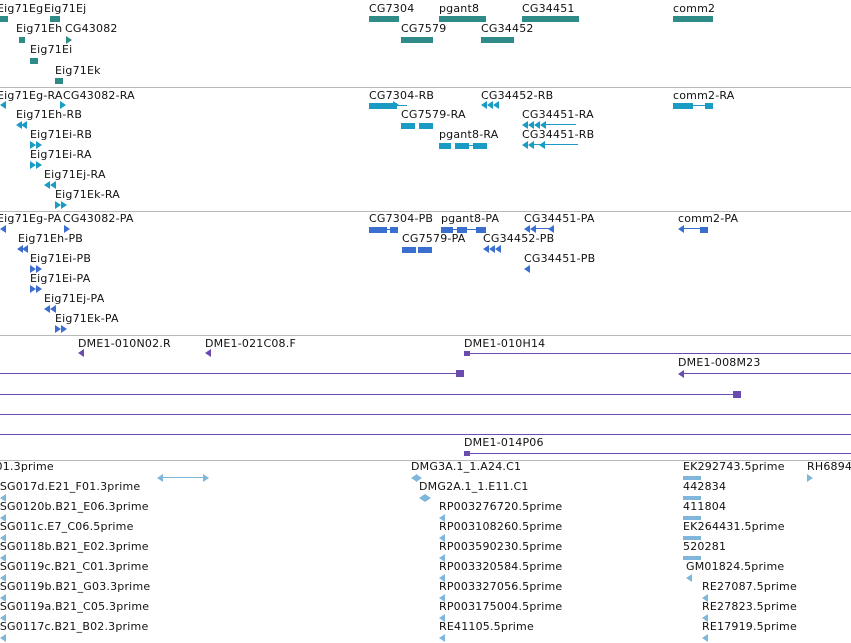 This screenshot has width=851, height=643. Describe the element at coordinates (474, 486) in the screenshot. I see `feature-label: DMG2A.1_1.E11.C1` at that location.